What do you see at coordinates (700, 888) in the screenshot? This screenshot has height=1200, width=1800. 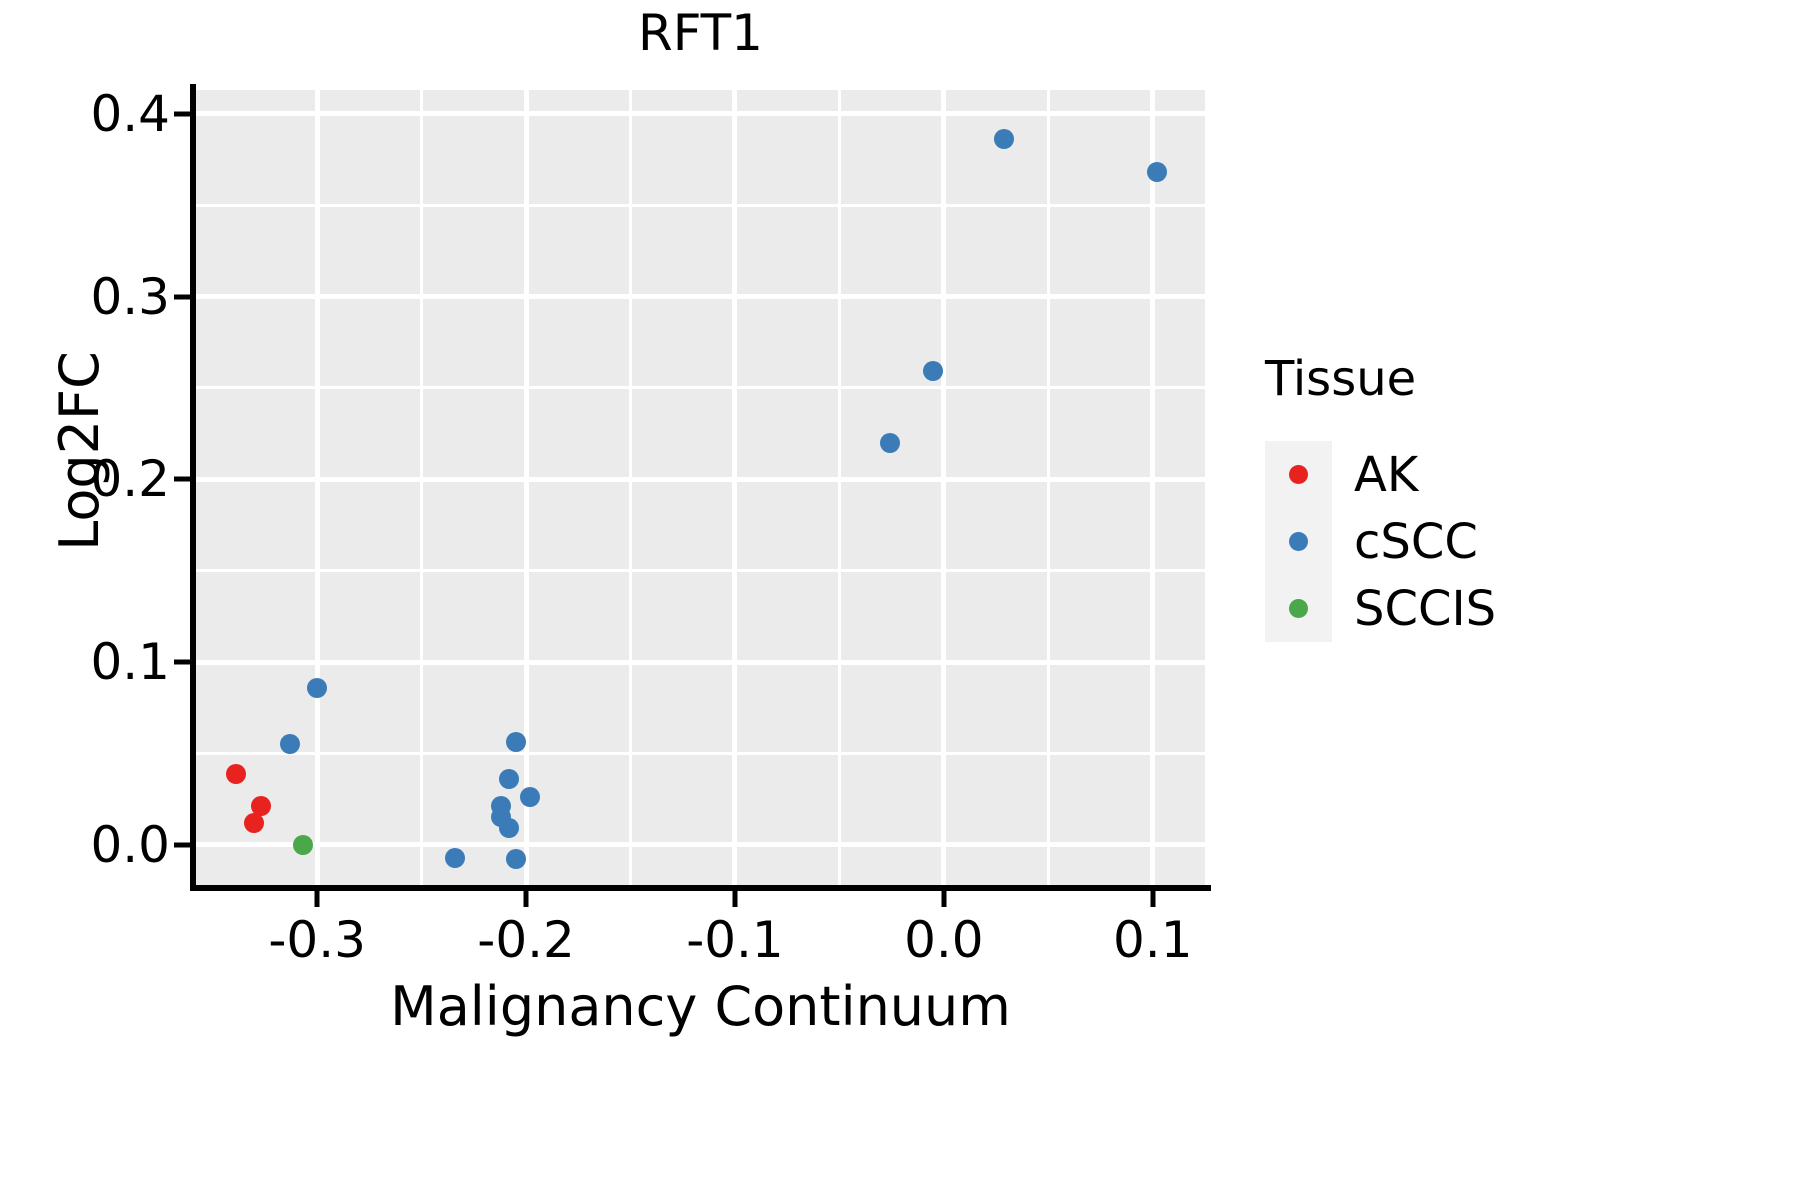 I see `x-axis-line` at bounding box center [700, 888].